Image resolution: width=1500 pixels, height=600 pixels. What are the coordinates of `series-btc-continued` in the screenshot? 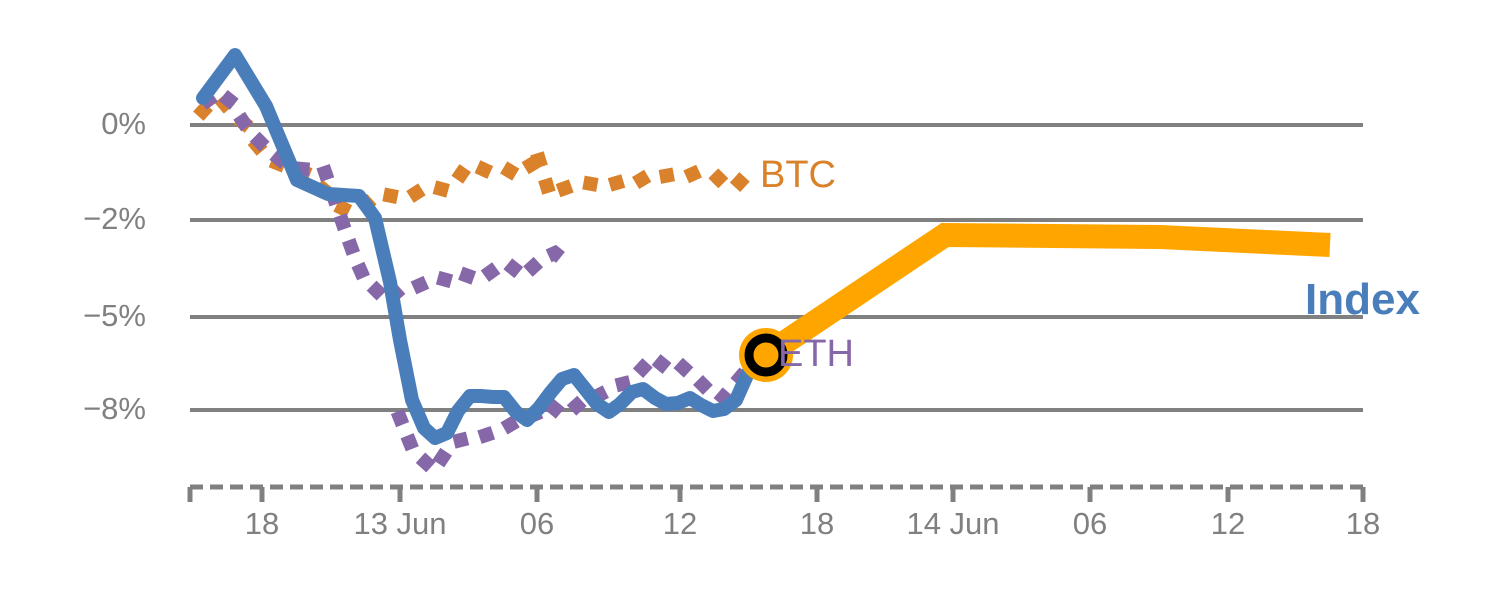 It's located at (644, 179).